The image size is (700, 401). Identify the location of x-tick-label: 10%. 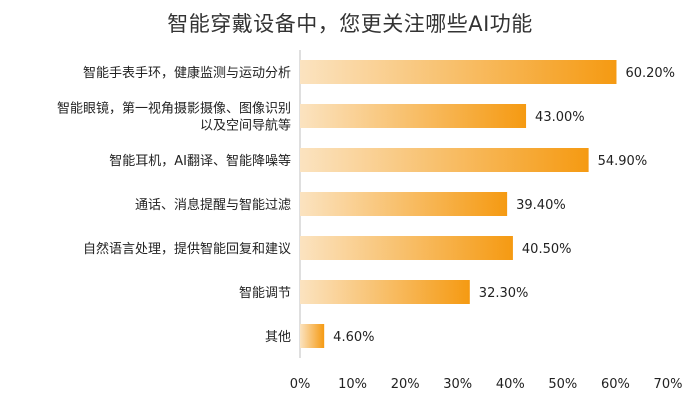
(352, 384).